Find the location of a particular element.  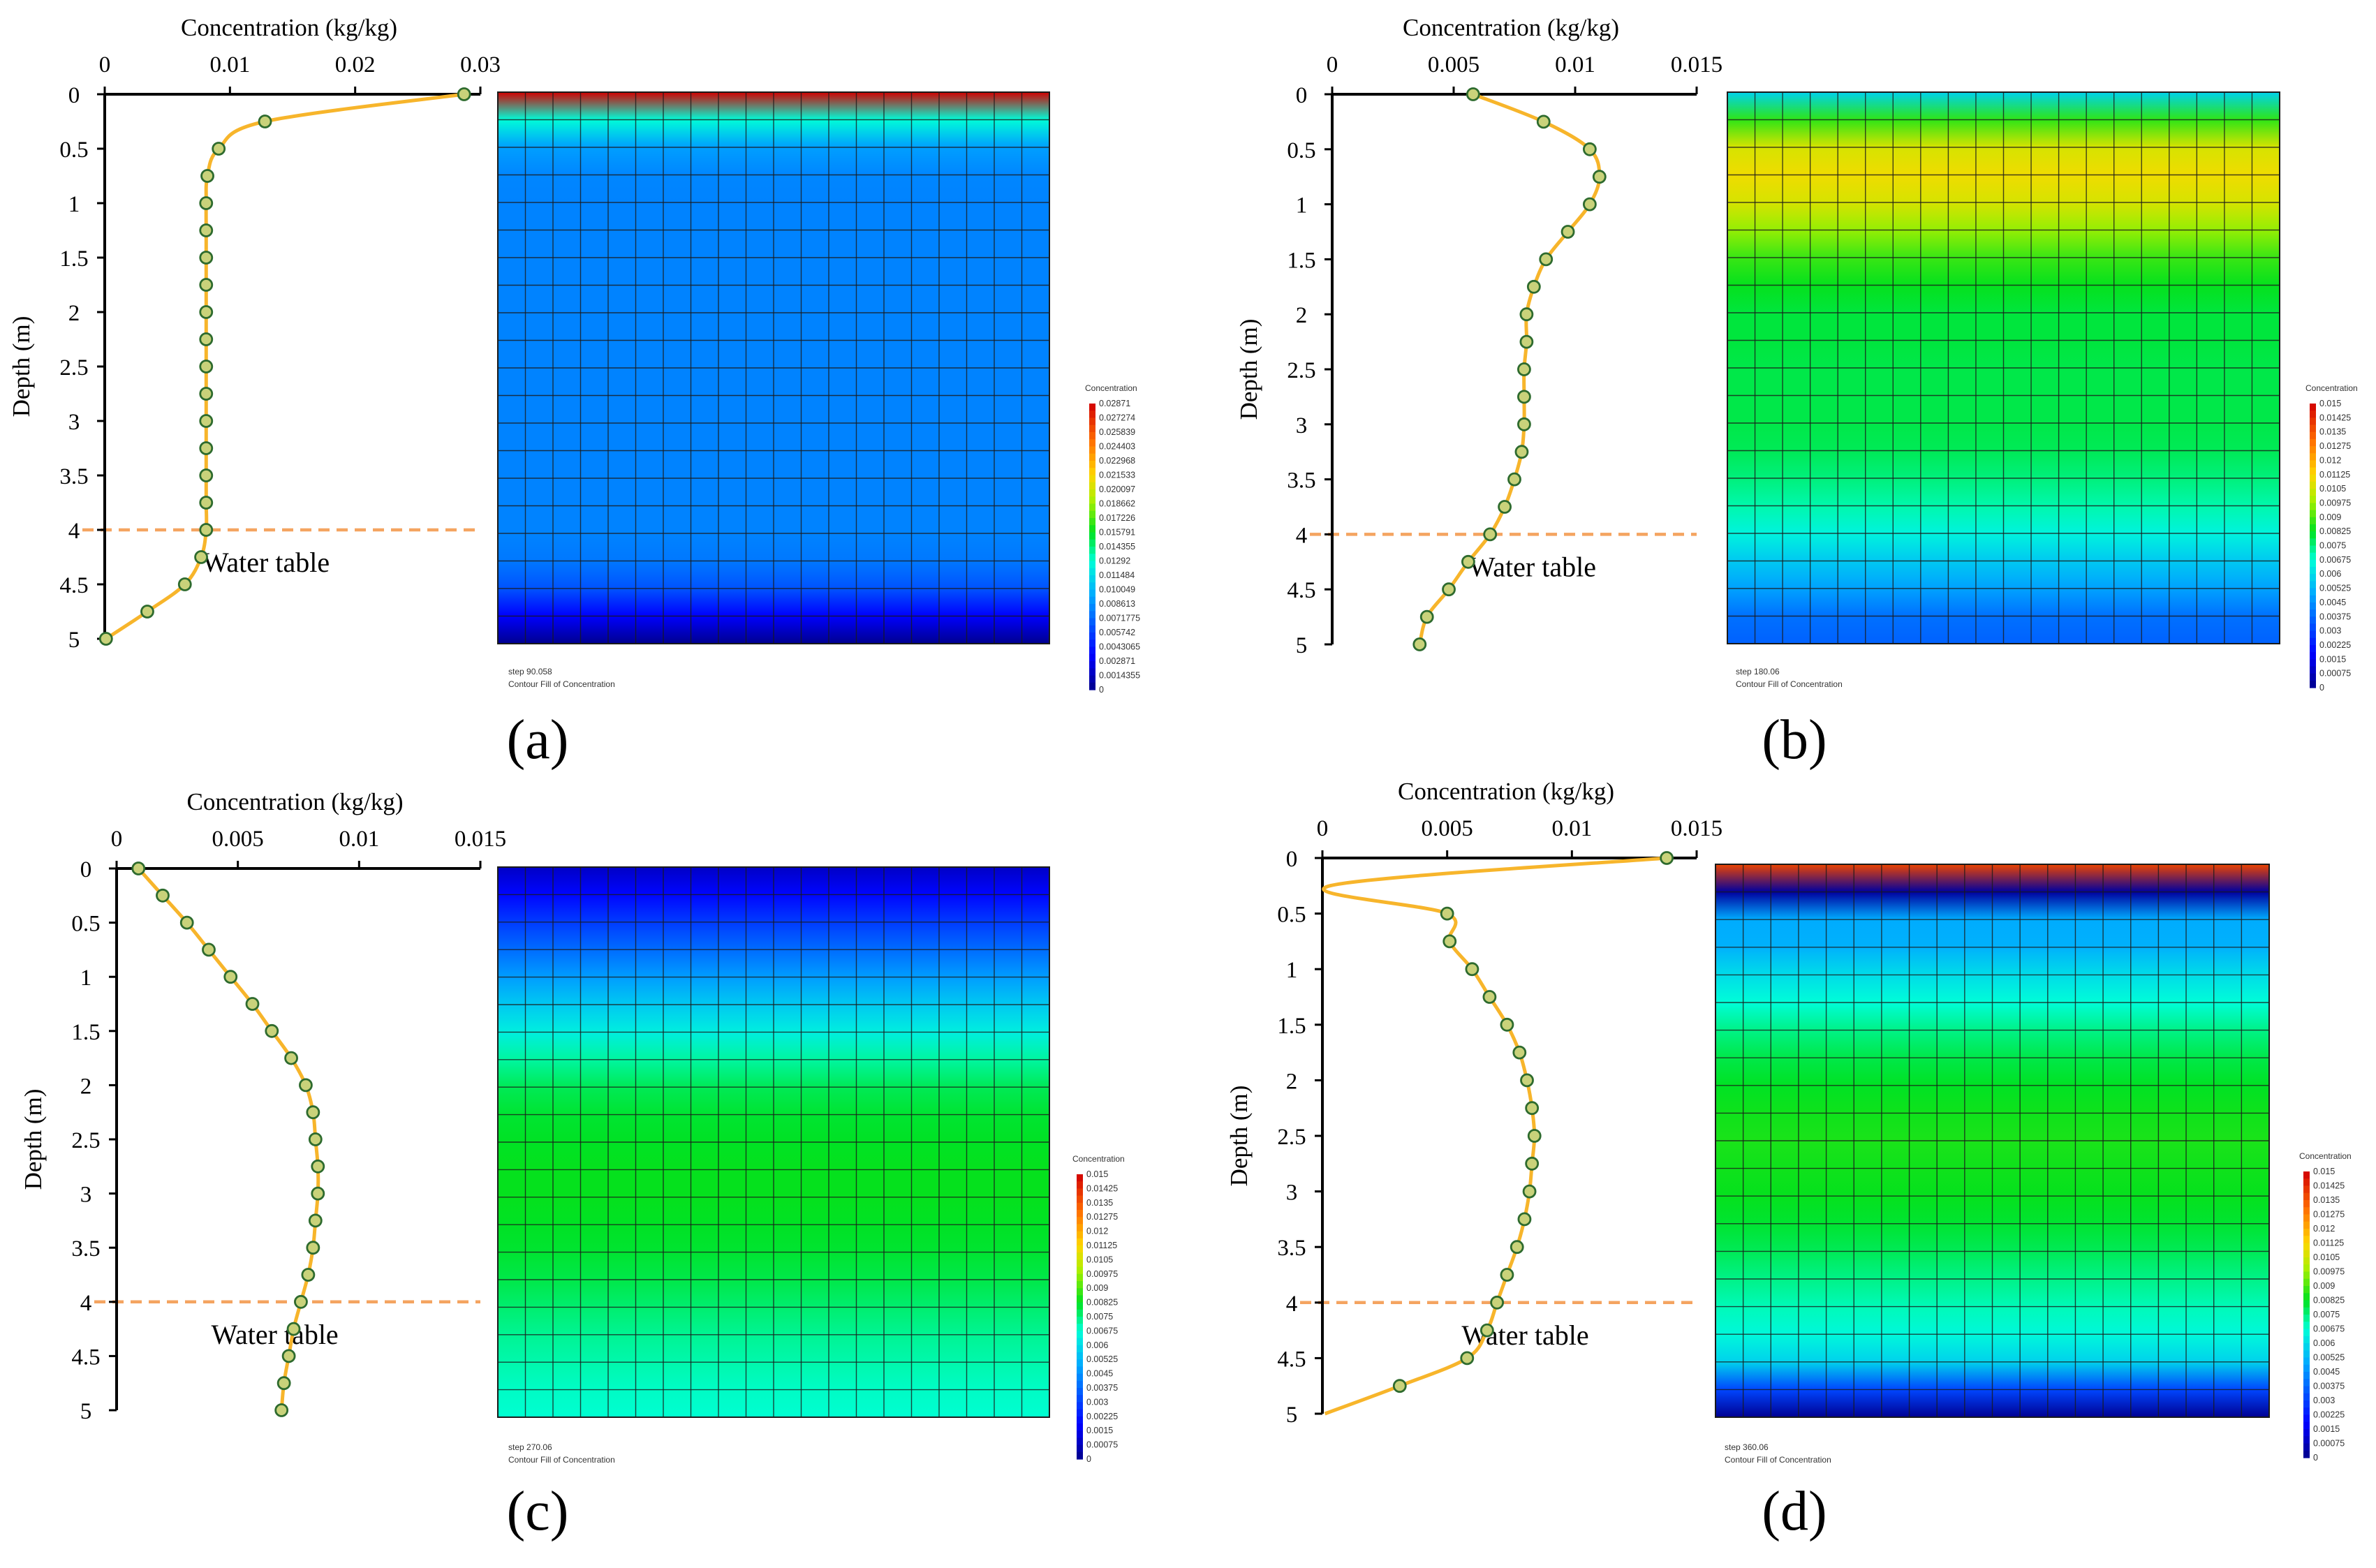

colorbar-label: 0.00525 is located at coordinates (2335, 589).